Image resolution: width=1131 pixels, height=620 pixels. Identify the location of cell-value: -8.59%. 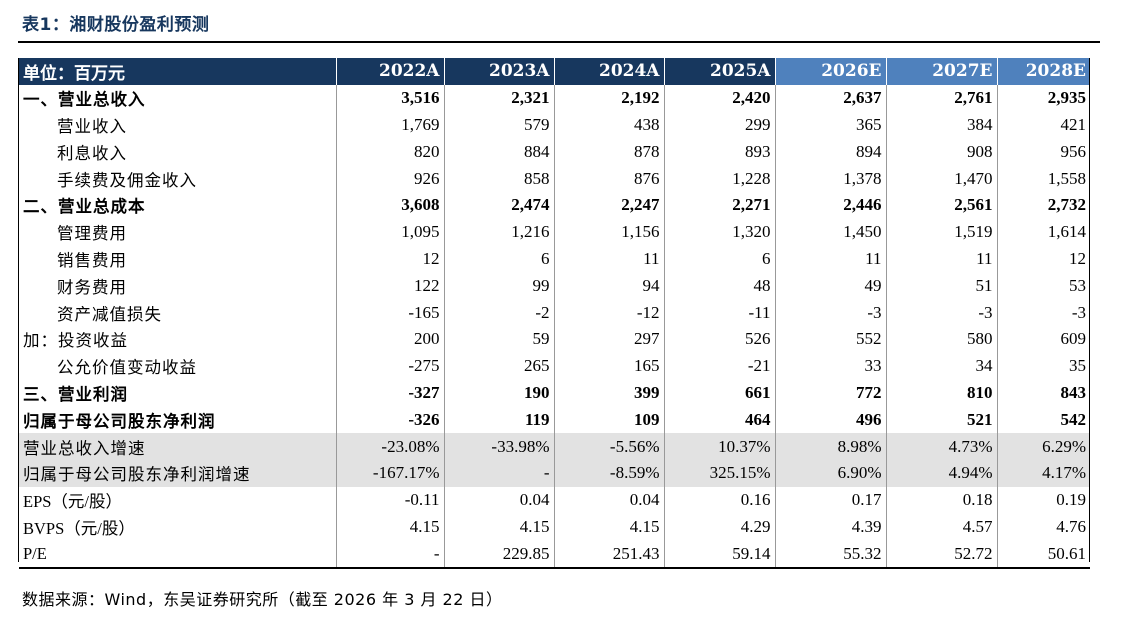
(608, 473).